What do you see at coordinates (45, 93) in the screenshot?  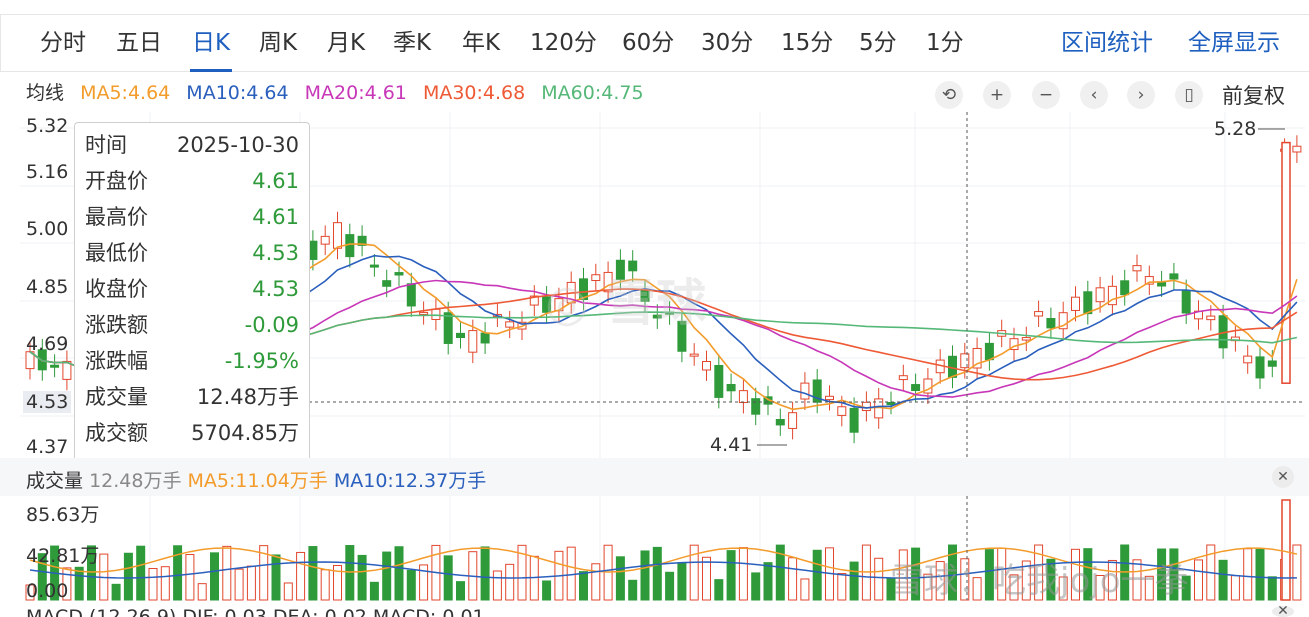 I see `ma-legend-label: 均线` at bounding box center [45, 93].